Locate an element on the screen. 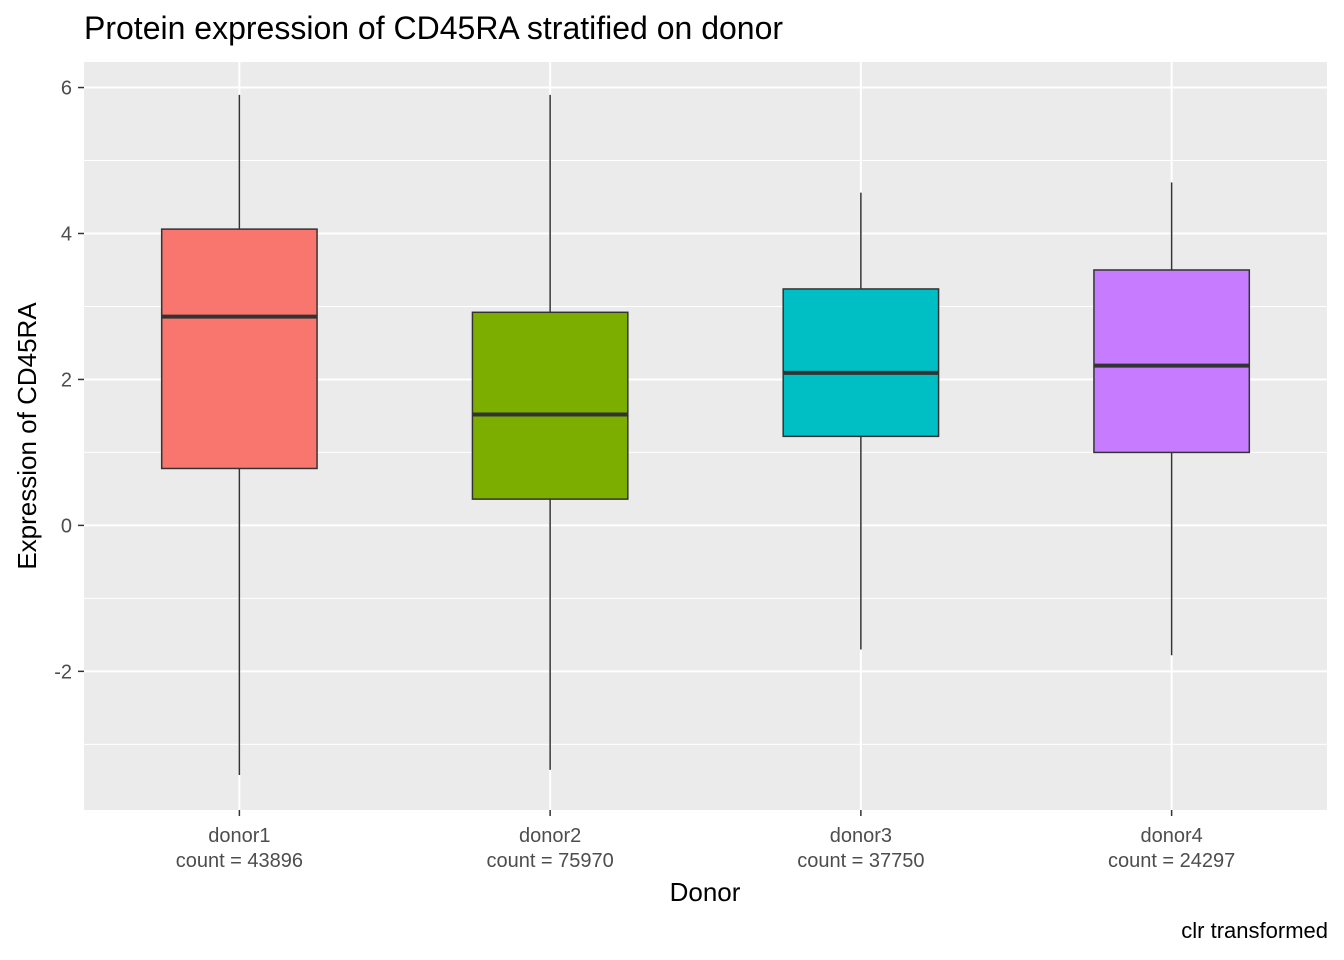  x-axis-title: Donor is located at coordinates (705, 892).